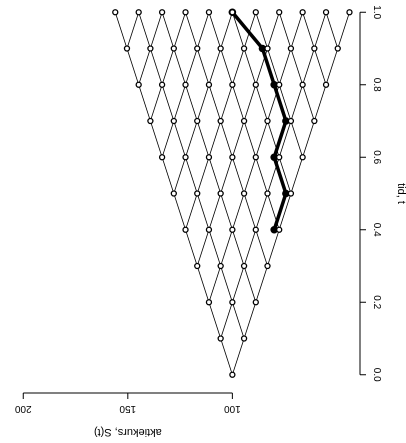  I want to click on y-tick-label: 100, so click(232, 408).